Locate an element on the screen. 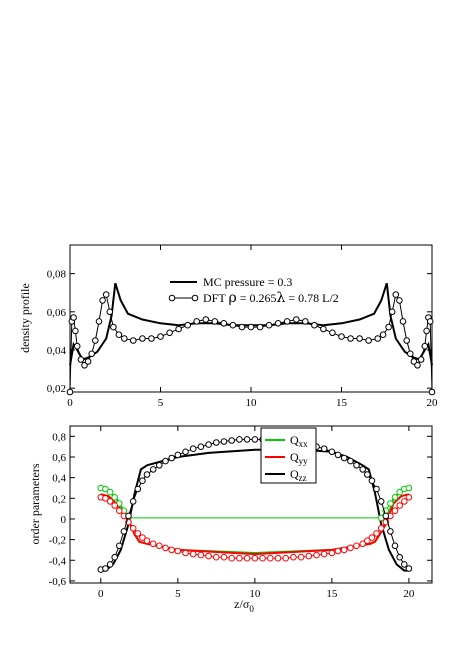 This screenshot has width=457, height=646. legend-qyy-main: Q is located at coordinates (294, 457).